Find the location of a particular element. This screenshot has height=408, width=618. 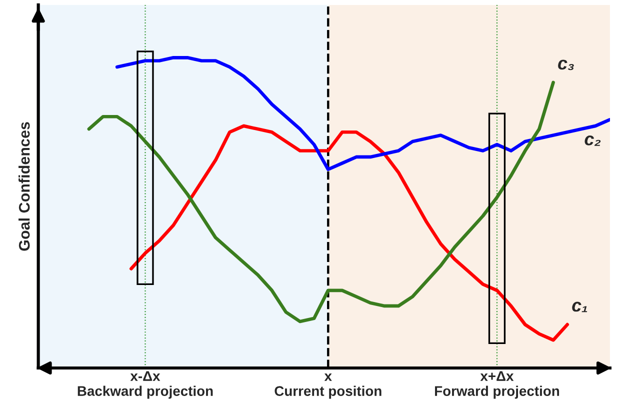

x-tick-label: x+Δx Forward projection is located at coordinates (497, 385).